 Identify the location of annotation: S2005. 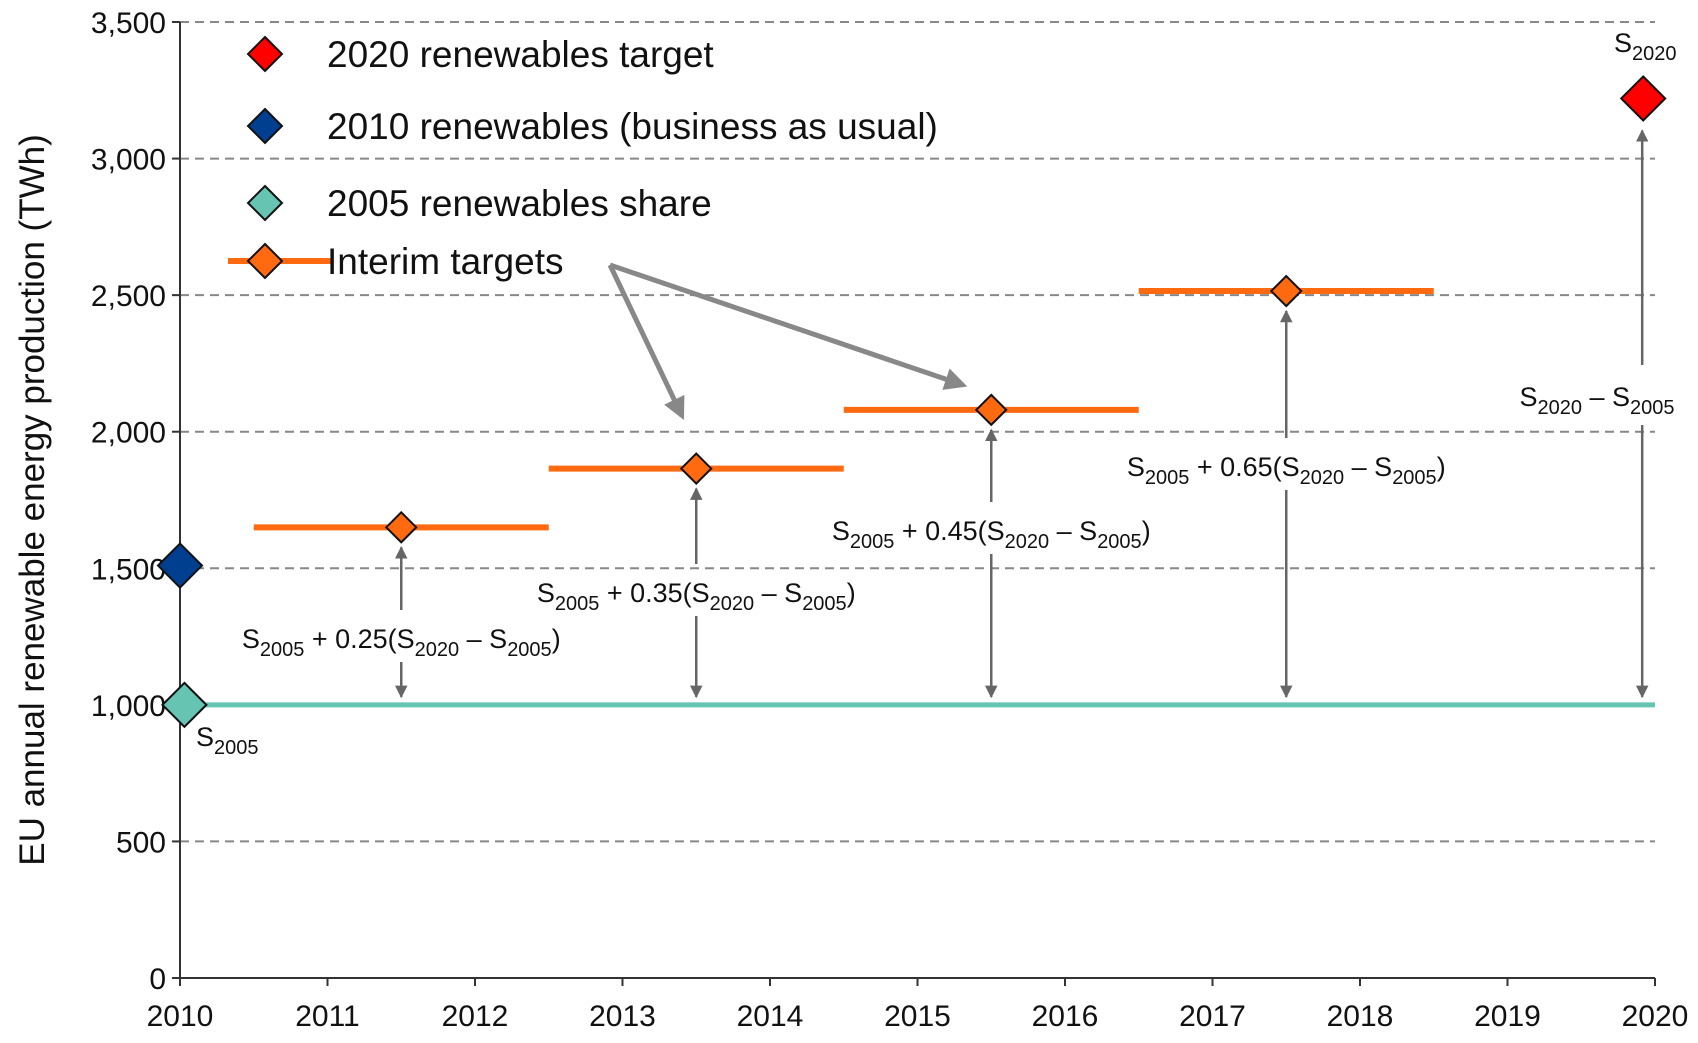
(227, 740).